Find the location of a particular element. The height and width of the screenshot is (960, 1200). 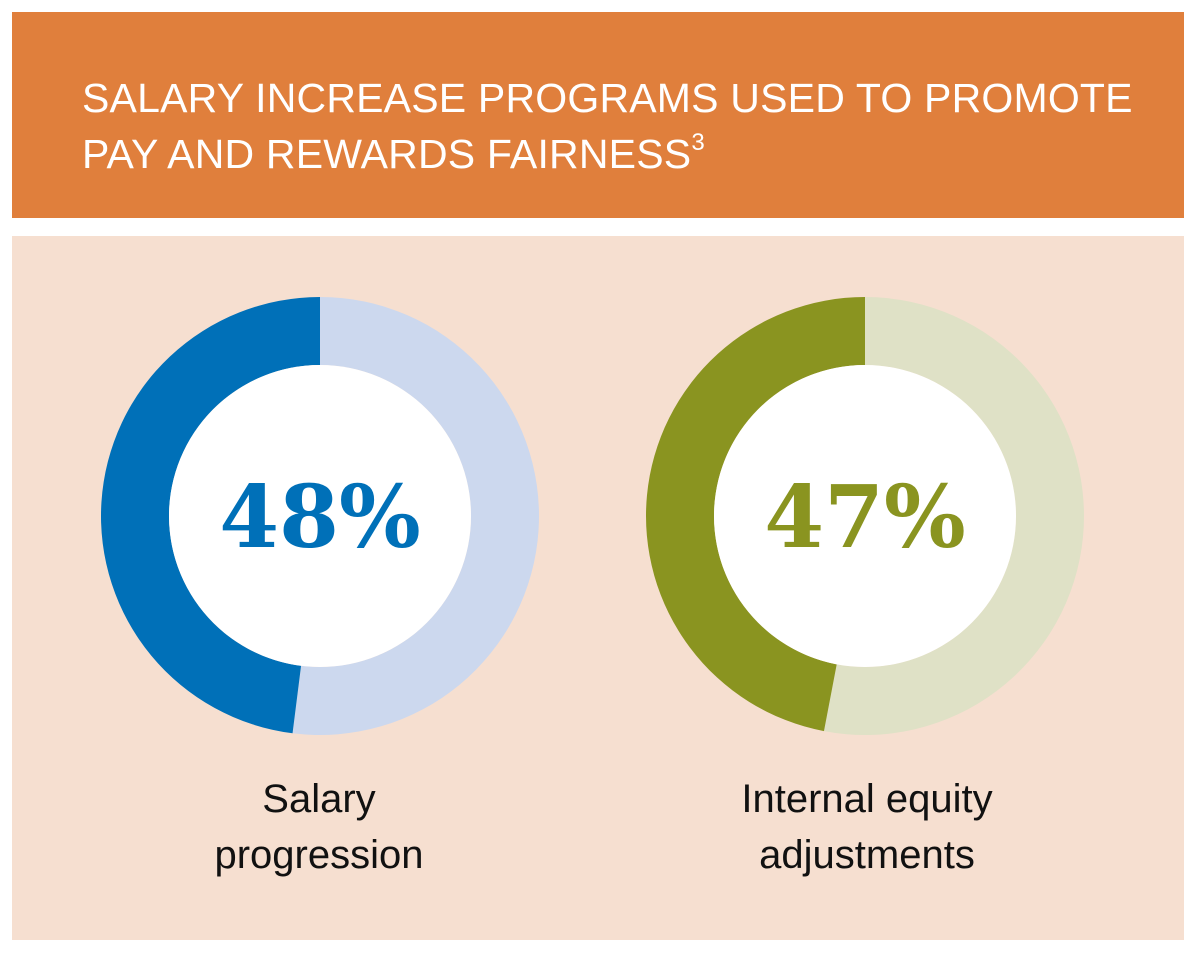

donut-value-label-salary-progression: 48% is located at coordinates (319, 517).